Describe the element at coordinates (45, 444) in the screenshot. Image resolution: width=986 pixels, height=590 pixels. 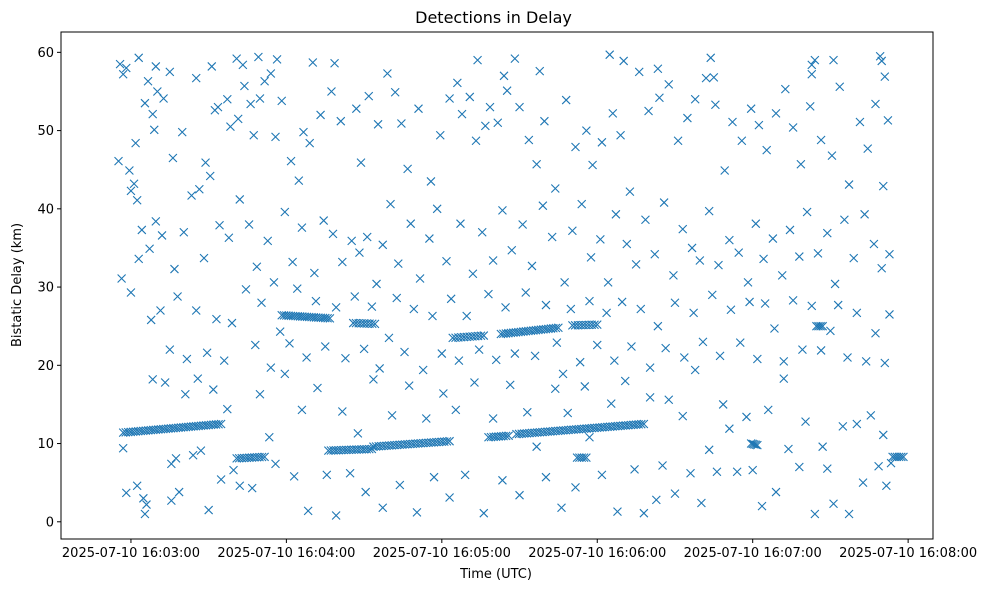
I see `y-tick-label: 10` at that location.